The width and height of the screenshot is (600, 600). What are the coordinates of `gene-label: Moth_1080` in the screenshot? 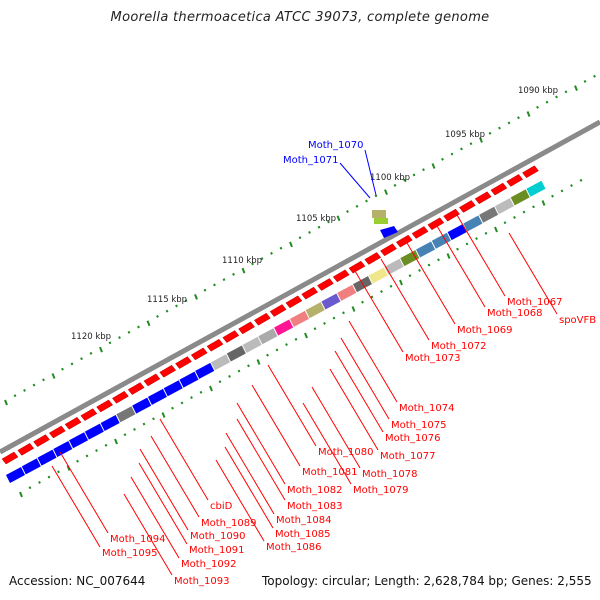 It's located at (345, 452).